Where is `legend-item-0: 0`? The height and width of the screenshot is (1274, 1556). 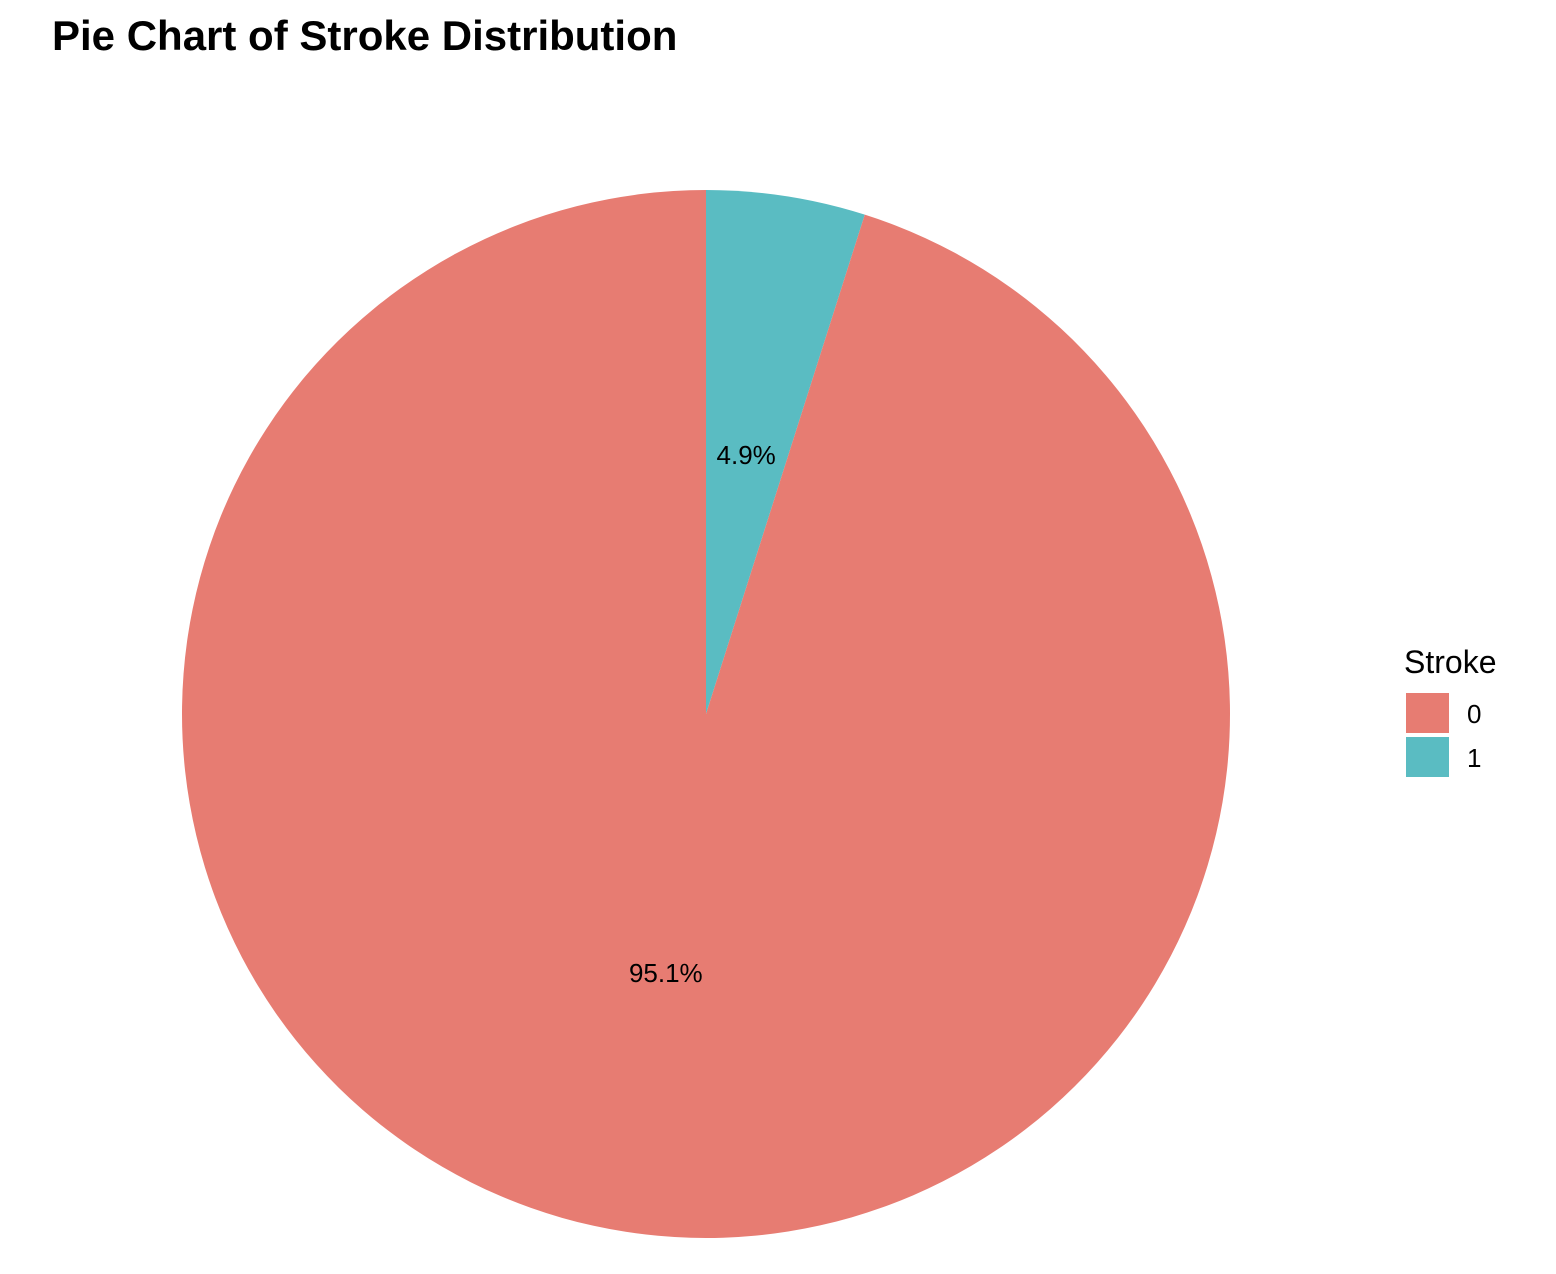
legend-item-0: 0 is located at coordinates (1450, 714).